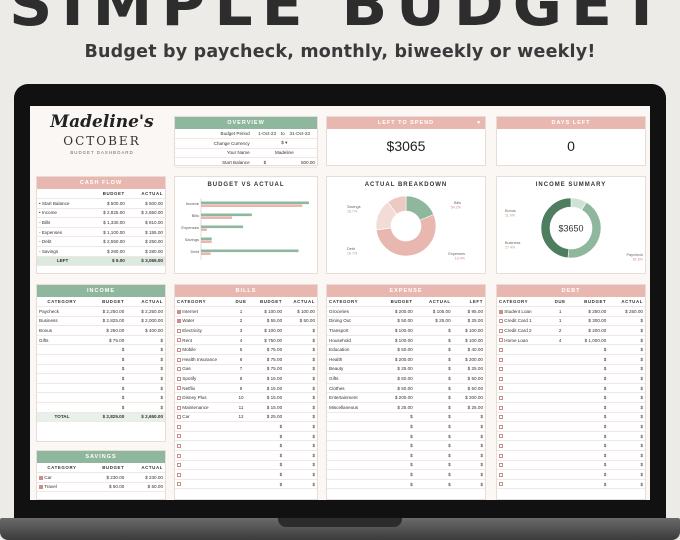  Describe the element at coordinates (352, 359) in the screenshot. I see `category-cell: Health` at that location.